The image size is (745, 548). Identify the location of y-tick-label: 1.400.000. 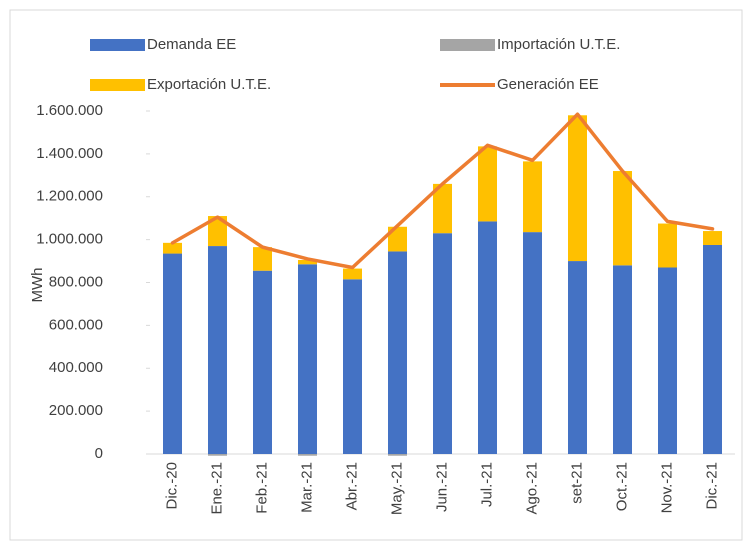
(69, 153).